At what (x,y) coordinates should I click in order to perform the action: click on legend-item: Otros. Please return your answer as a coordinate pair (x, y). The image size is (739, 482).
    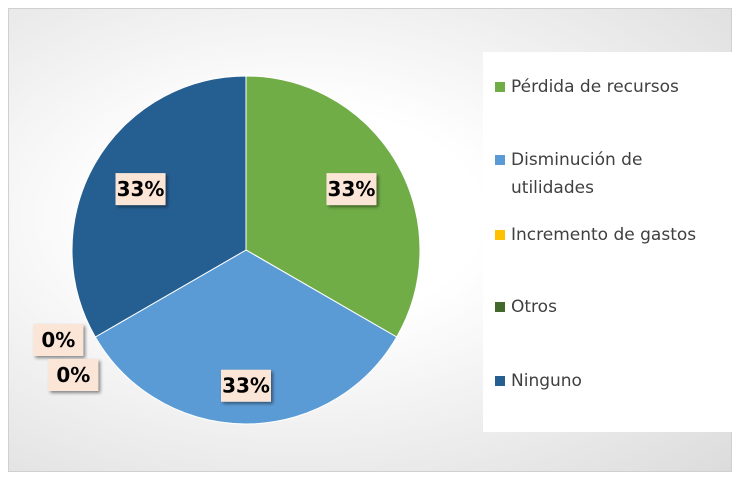
    Looking at the image, I should click on (617, 307).